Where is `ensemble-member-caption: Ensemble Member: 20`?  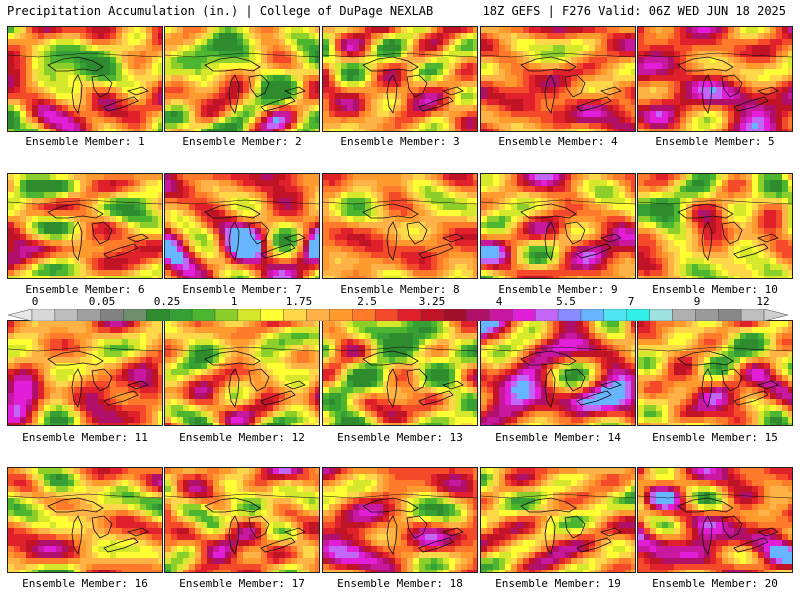
ensemble-member-caption: Ensemble Member: 20 is located at coordinates (715, 583).